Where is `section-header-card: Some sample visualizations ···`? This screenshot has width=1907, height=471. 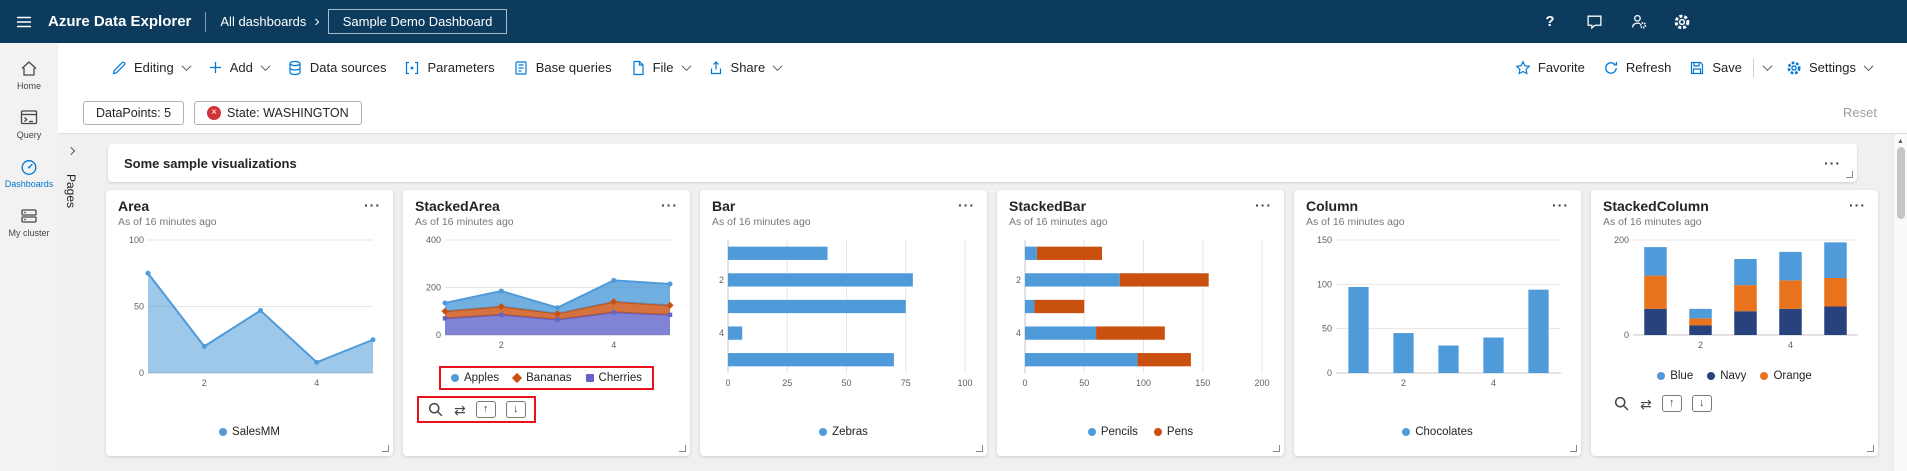 section-header-card: Some sample visualizations ··· is located at coordinates (982, 163).